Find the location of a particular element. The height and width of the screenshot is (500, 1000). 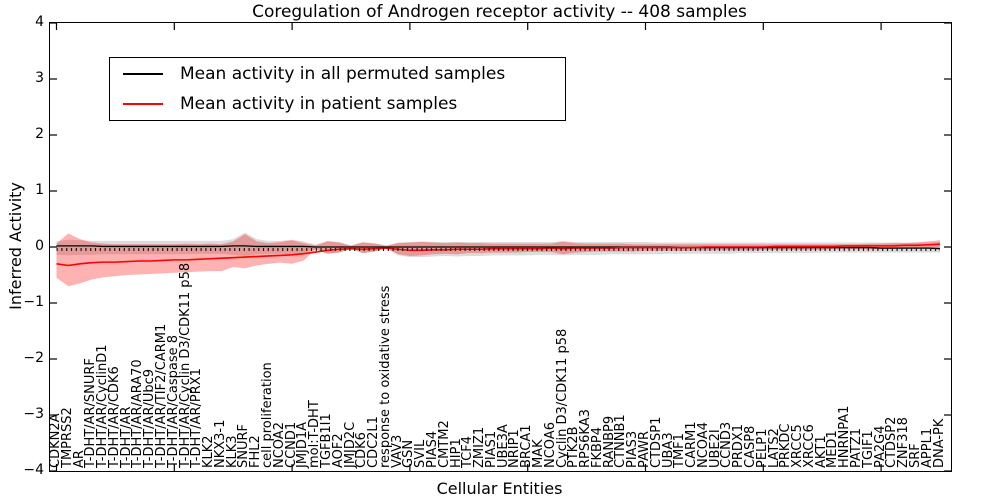

legend-entry-patient: Mean activity in patient samples is located at coordinates (337, 104).